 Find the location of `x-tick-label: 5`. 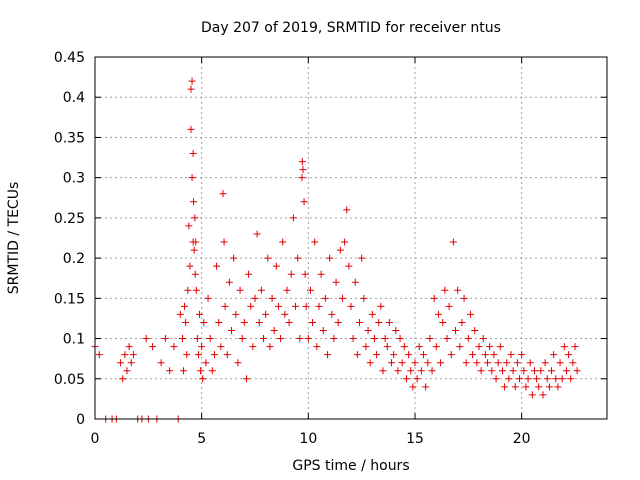

x-tick-label: 5 is located at coordinates (201, 439).